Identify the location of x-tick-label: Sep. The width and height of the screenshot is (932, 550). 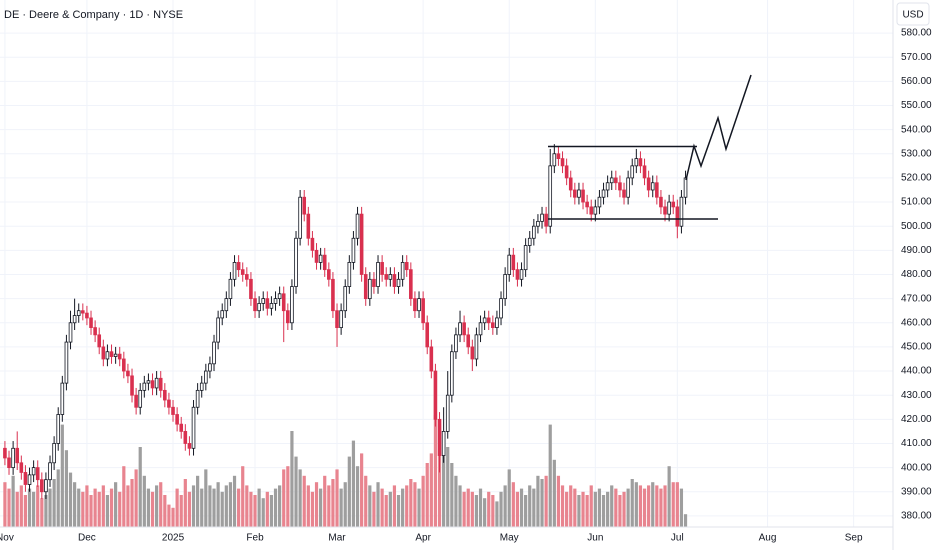
(854, 538).